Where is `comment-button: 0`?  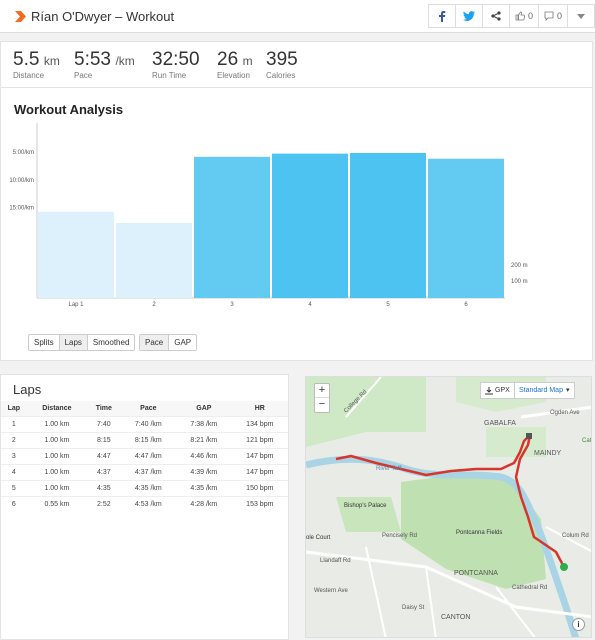
comment-button: 0 is located at coordinates (552, 16).